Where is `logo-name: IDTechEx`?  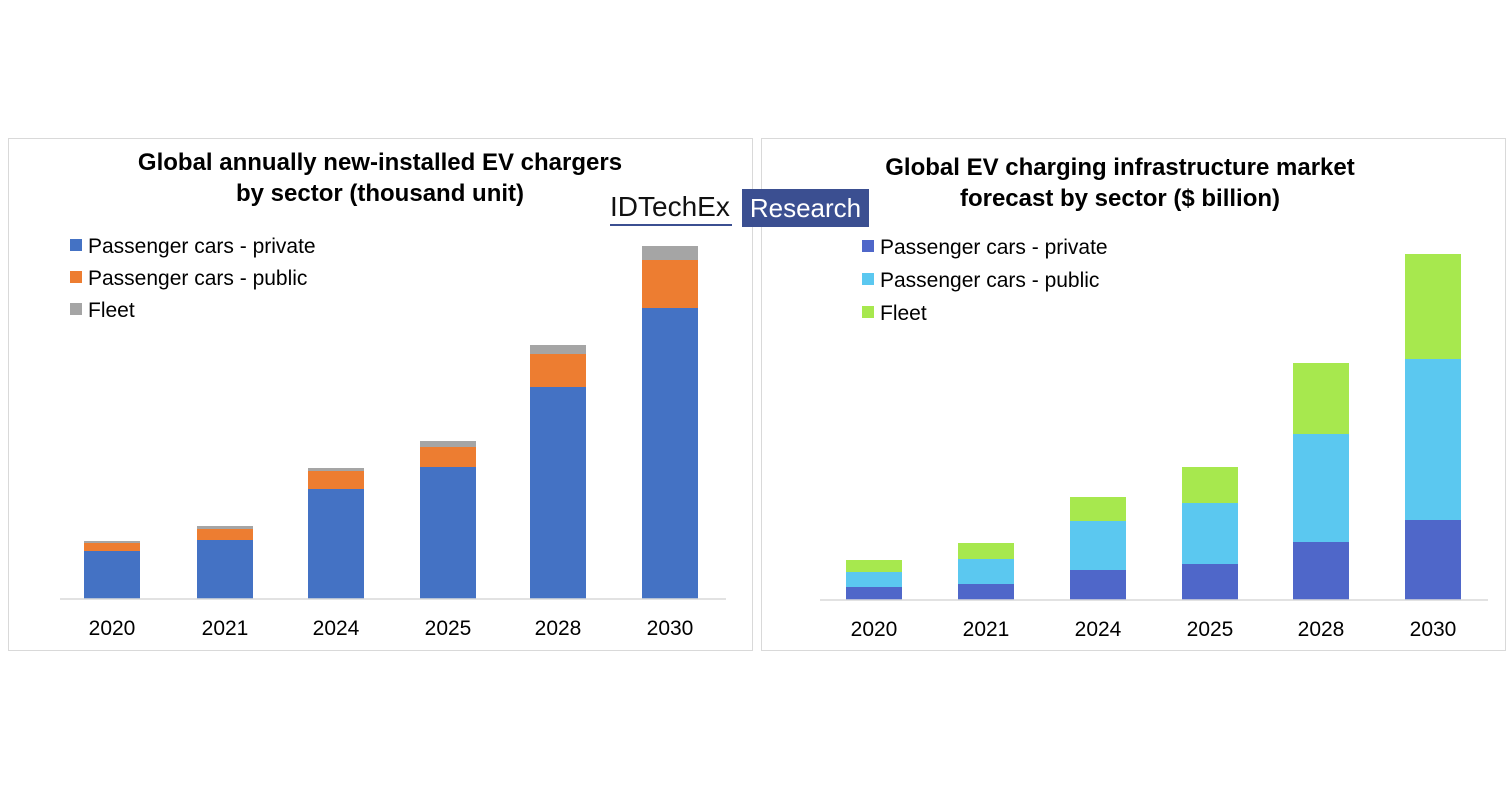
logo-name: IDTechEx is located at coordinates (671, 208).